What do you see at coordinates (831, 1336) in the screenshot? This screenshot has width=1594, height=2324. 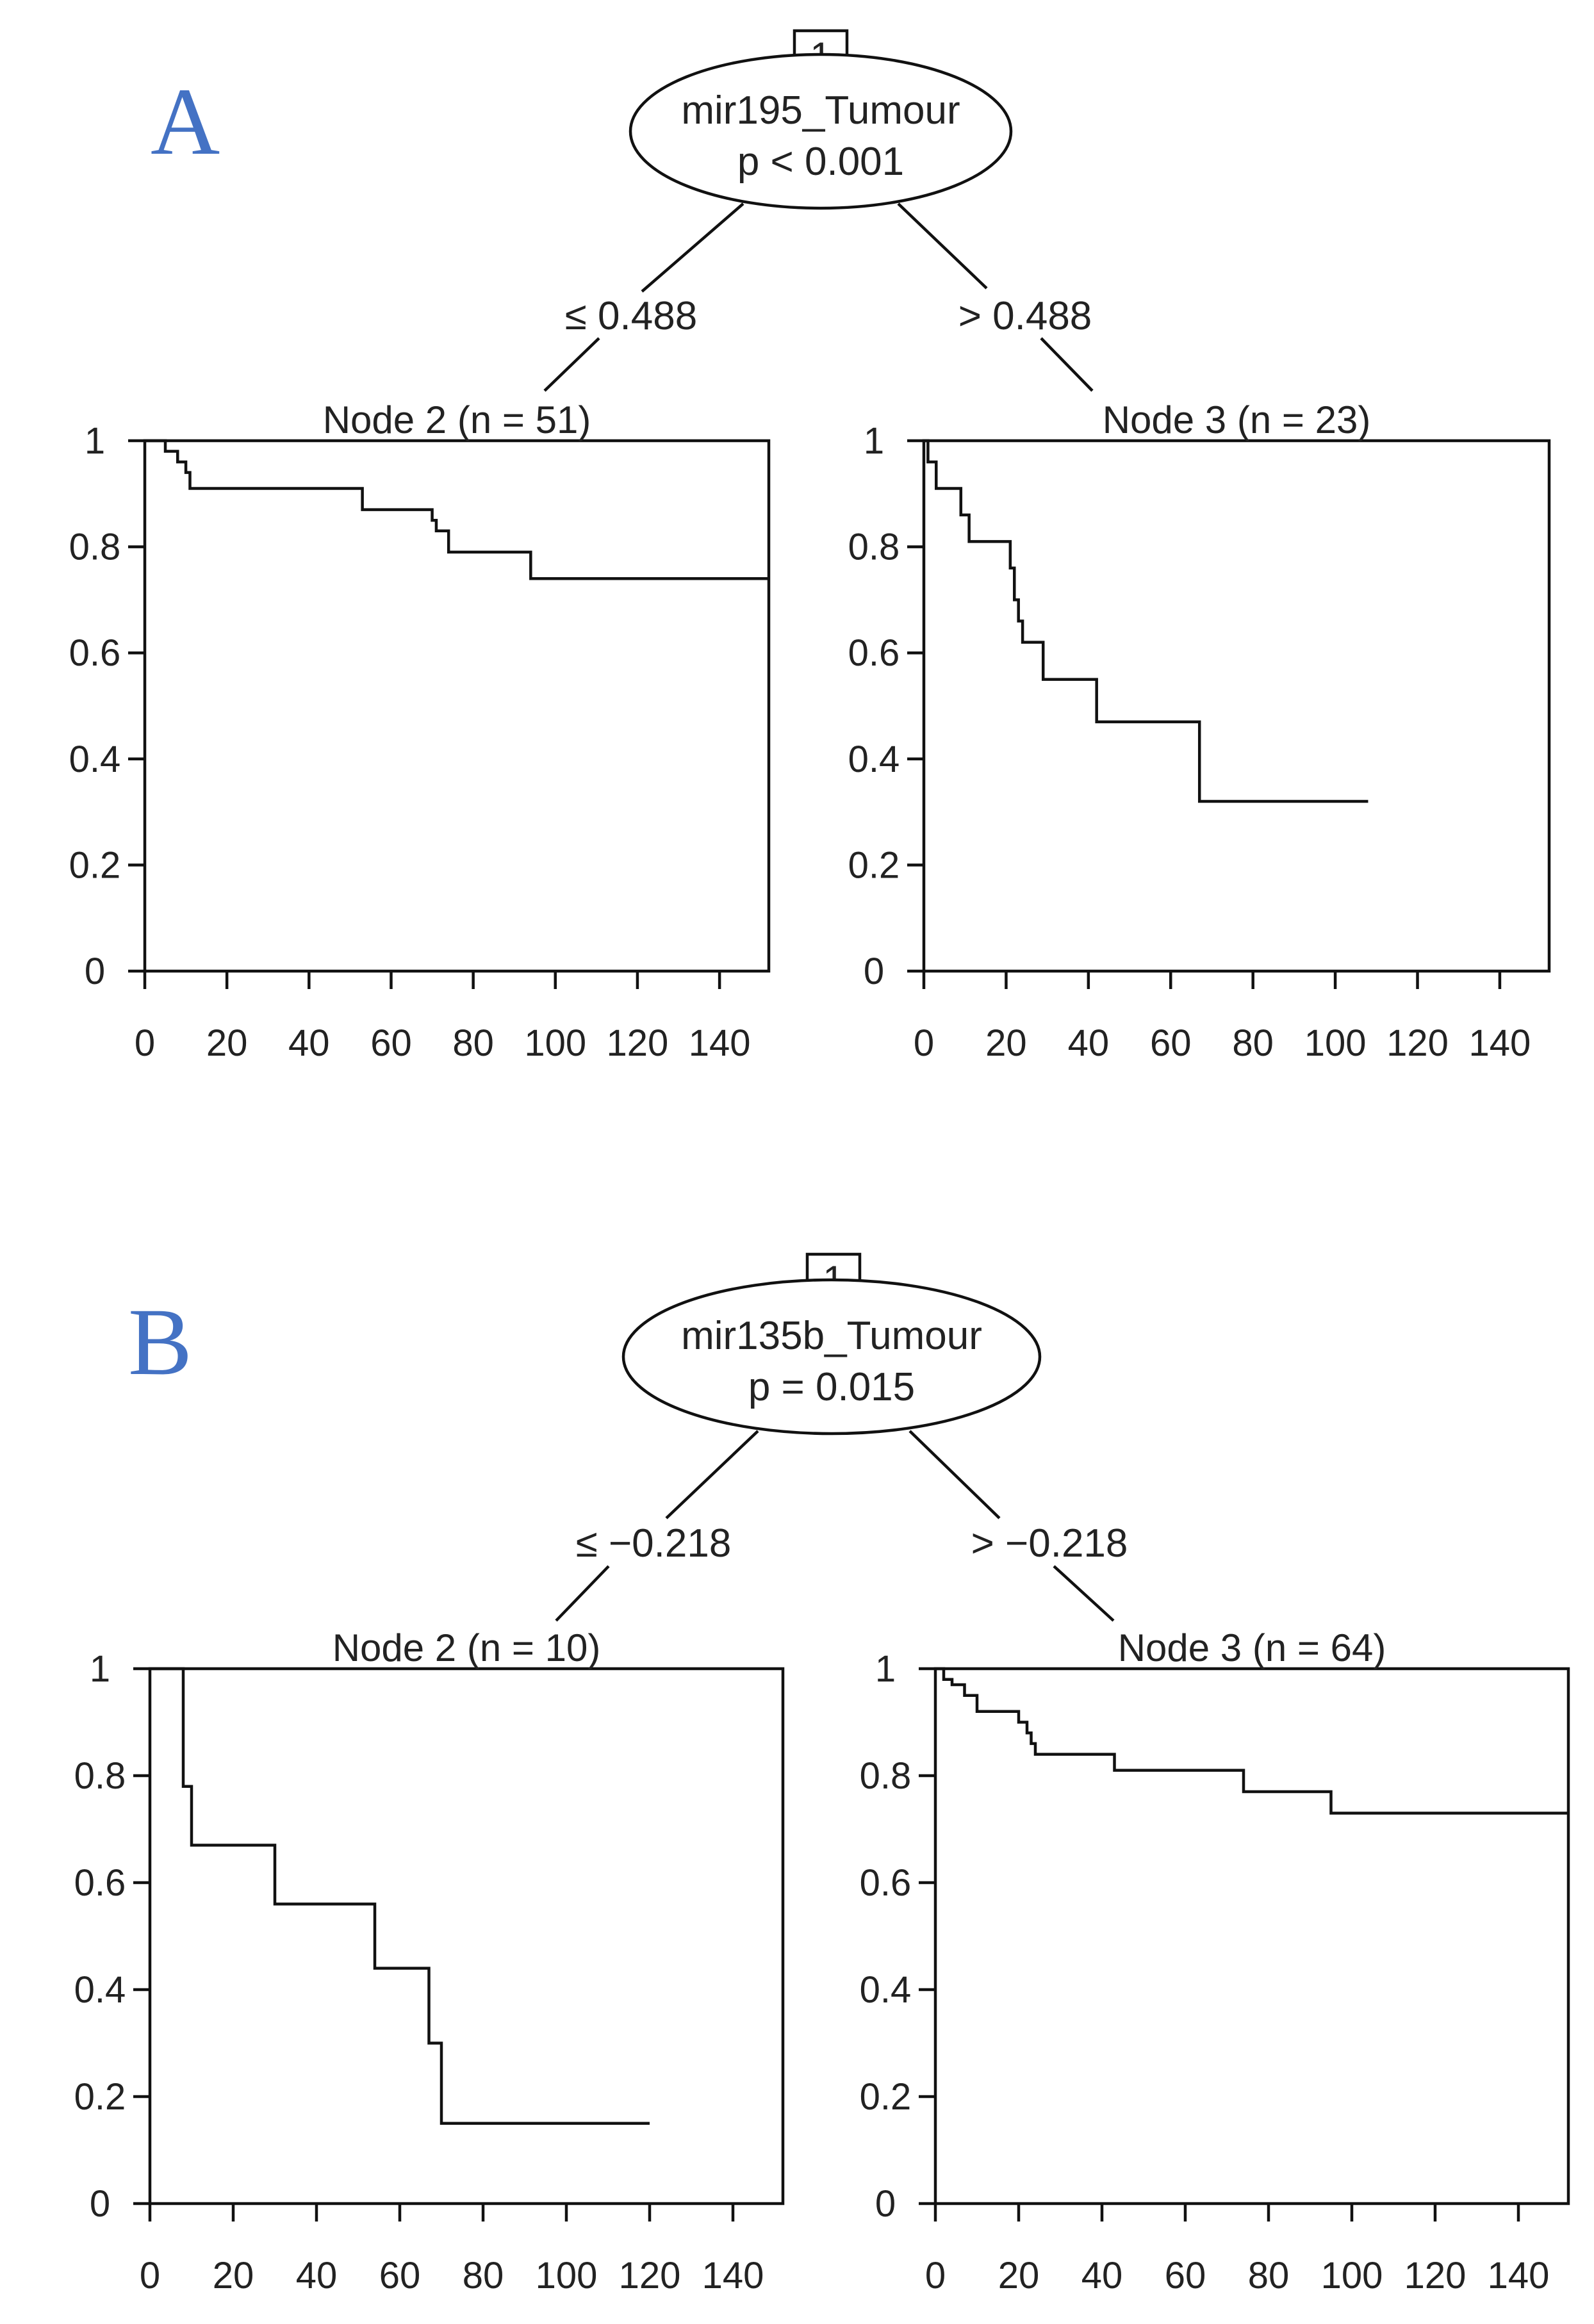 I see `root-variable-label: mir135b_Tumour` at bounding box center [831, 1336].